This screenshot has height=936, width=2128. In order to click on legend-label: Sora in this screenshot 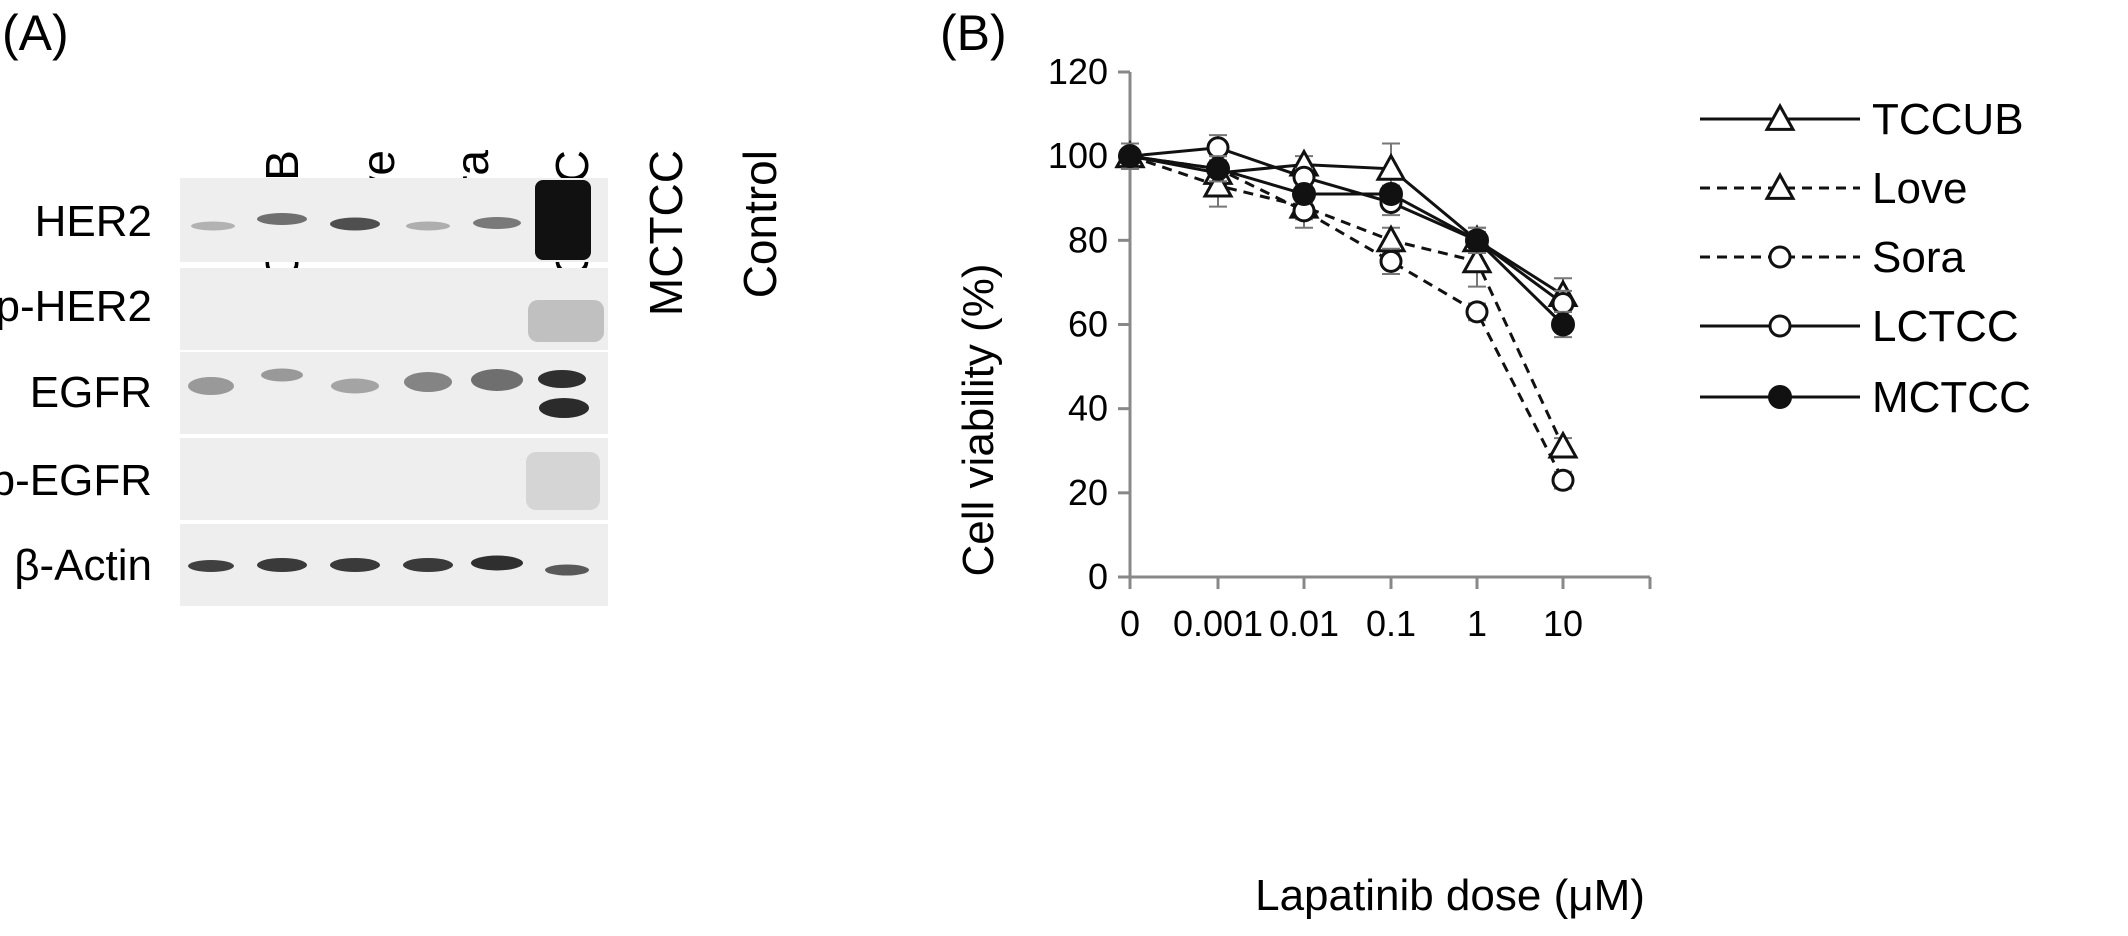, I will do `click(1918, 257)`.